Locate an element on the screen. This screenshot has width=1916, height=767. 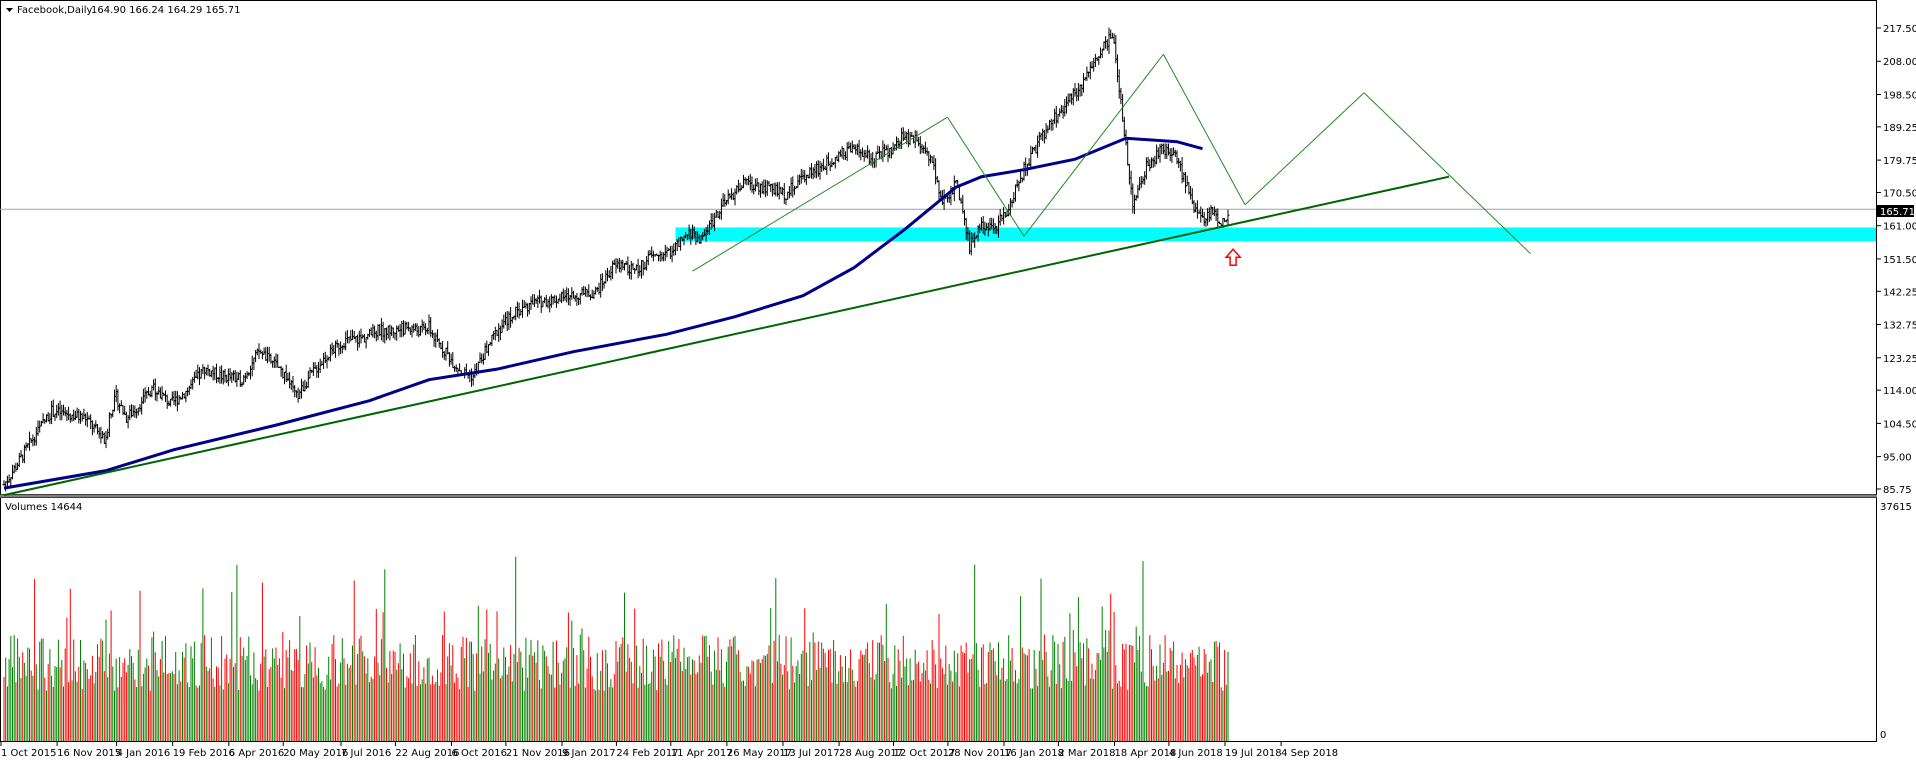
x-tick-label: 22 Aug 2016 is located at coordinates (427, 753).